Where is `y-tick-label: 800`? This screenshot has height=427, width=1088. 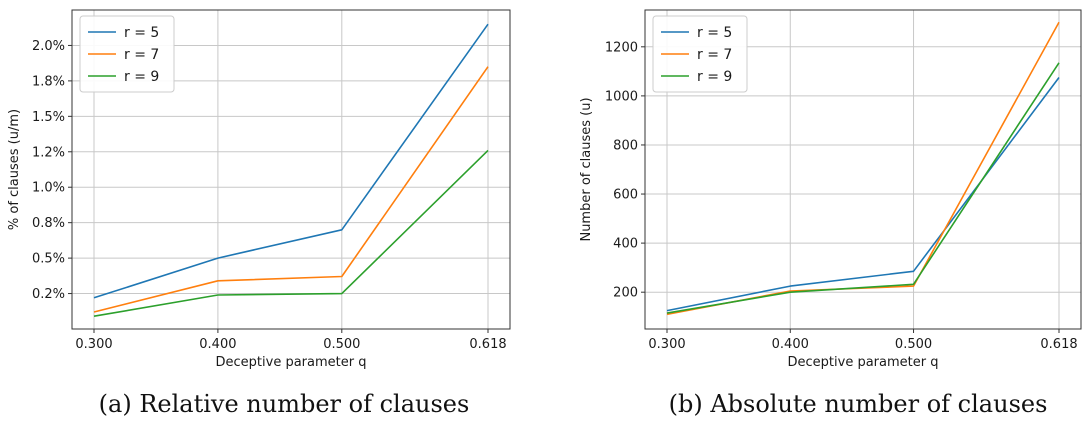
y-tick-label: 800 is located at coordinates (625, 145).